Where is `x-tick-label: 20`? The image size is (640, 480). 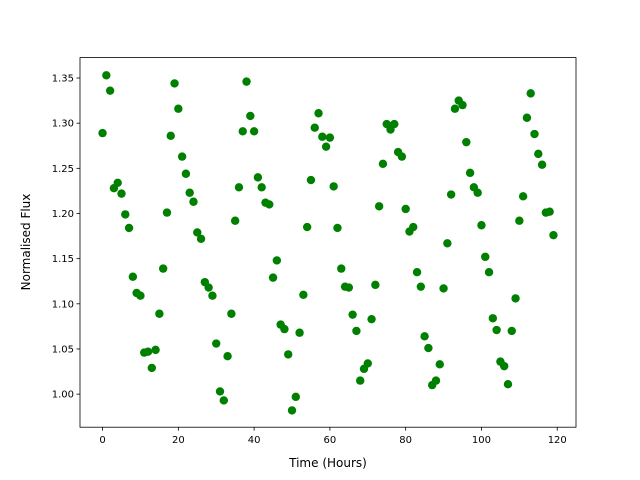 x-tick-label: 20 is located at coordinates (178, 440).